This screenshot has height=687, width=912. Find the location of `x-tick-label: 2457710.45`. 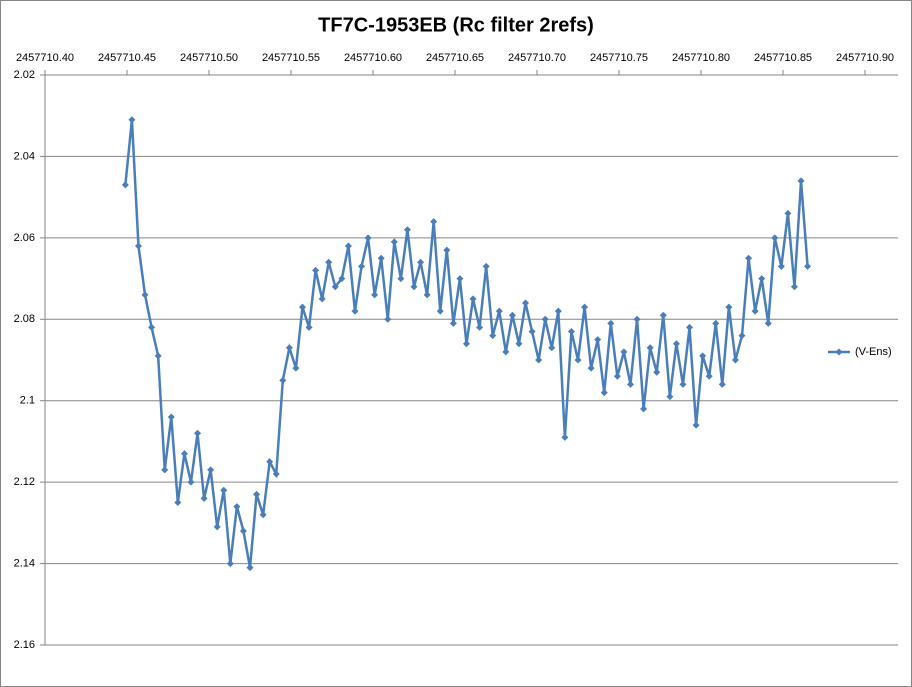

x-tick-label: 2457710.45 is located at coordinates (127, 58).